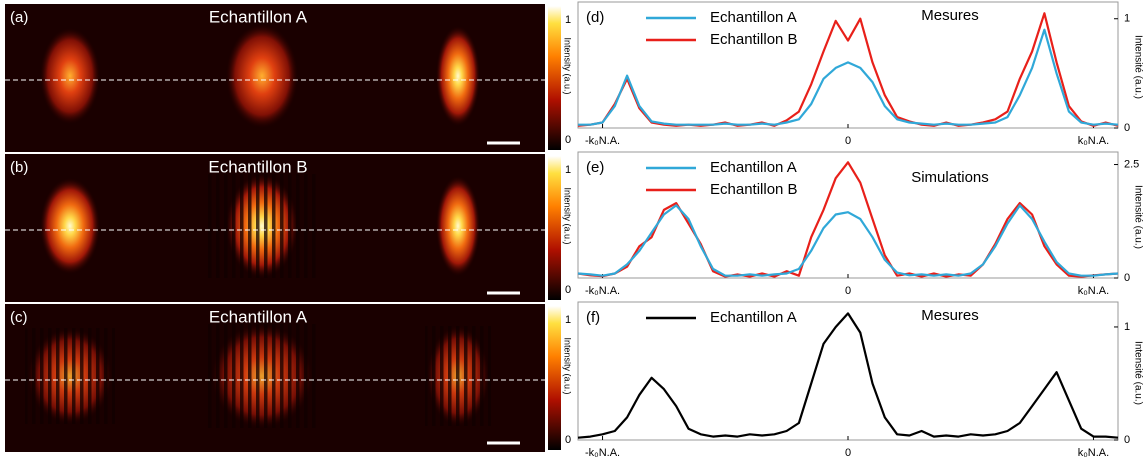  What do you see at coordinates (595, 167) in the screenshot?
I see `panel-label: (e)` at bounding box center [595, 167].